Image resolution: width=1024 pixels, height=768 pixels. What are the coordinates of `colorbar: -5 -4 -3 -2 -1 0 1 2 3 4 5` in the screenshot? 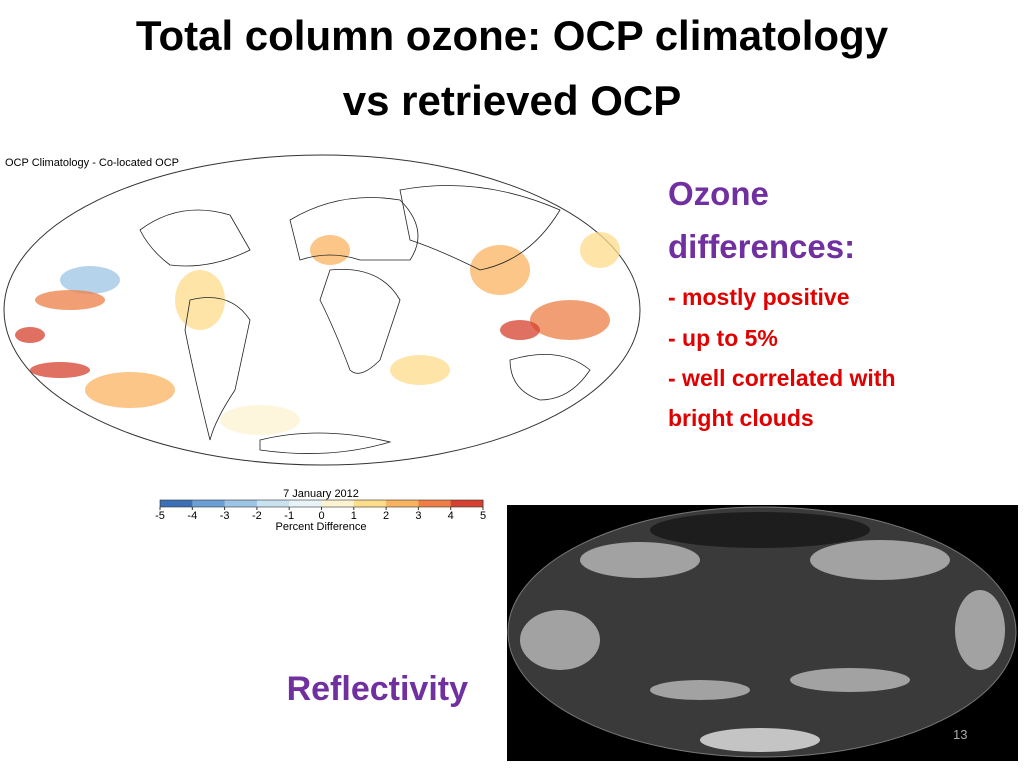 It's located at (320, 510).